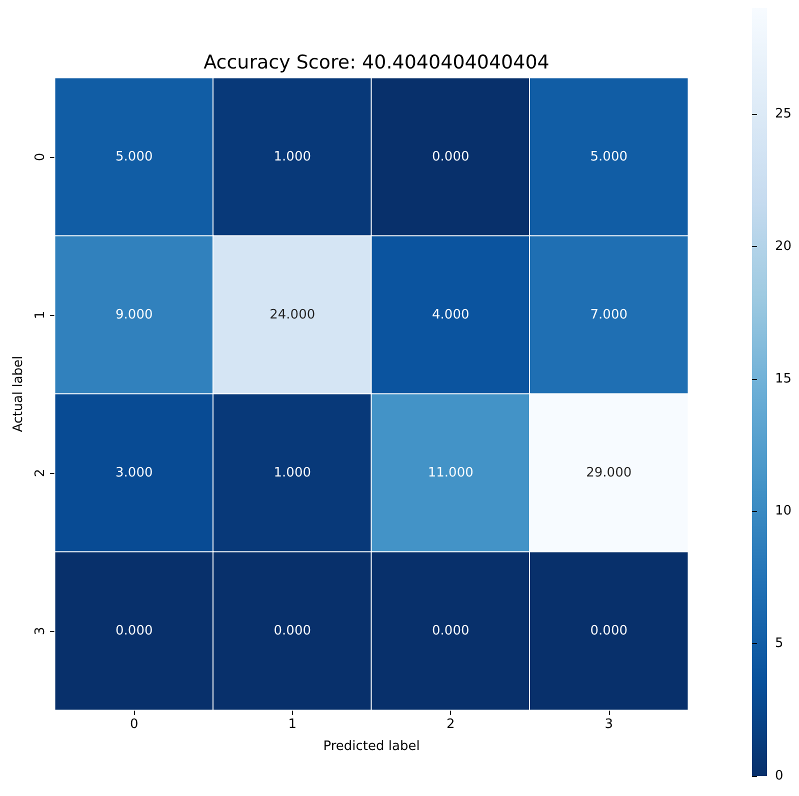 The height and width of the screenshot is (796, 799). I want to click on x-tick-label: 2, so click(450, 724).